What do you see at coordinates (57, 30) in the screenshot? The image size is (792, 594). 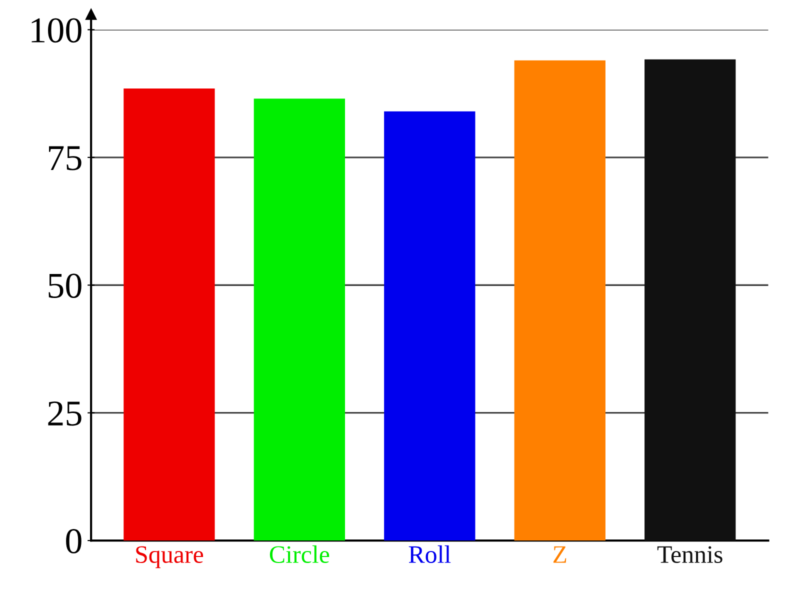 I see `y-tick-label: 100` at bounding box center [57, 30].